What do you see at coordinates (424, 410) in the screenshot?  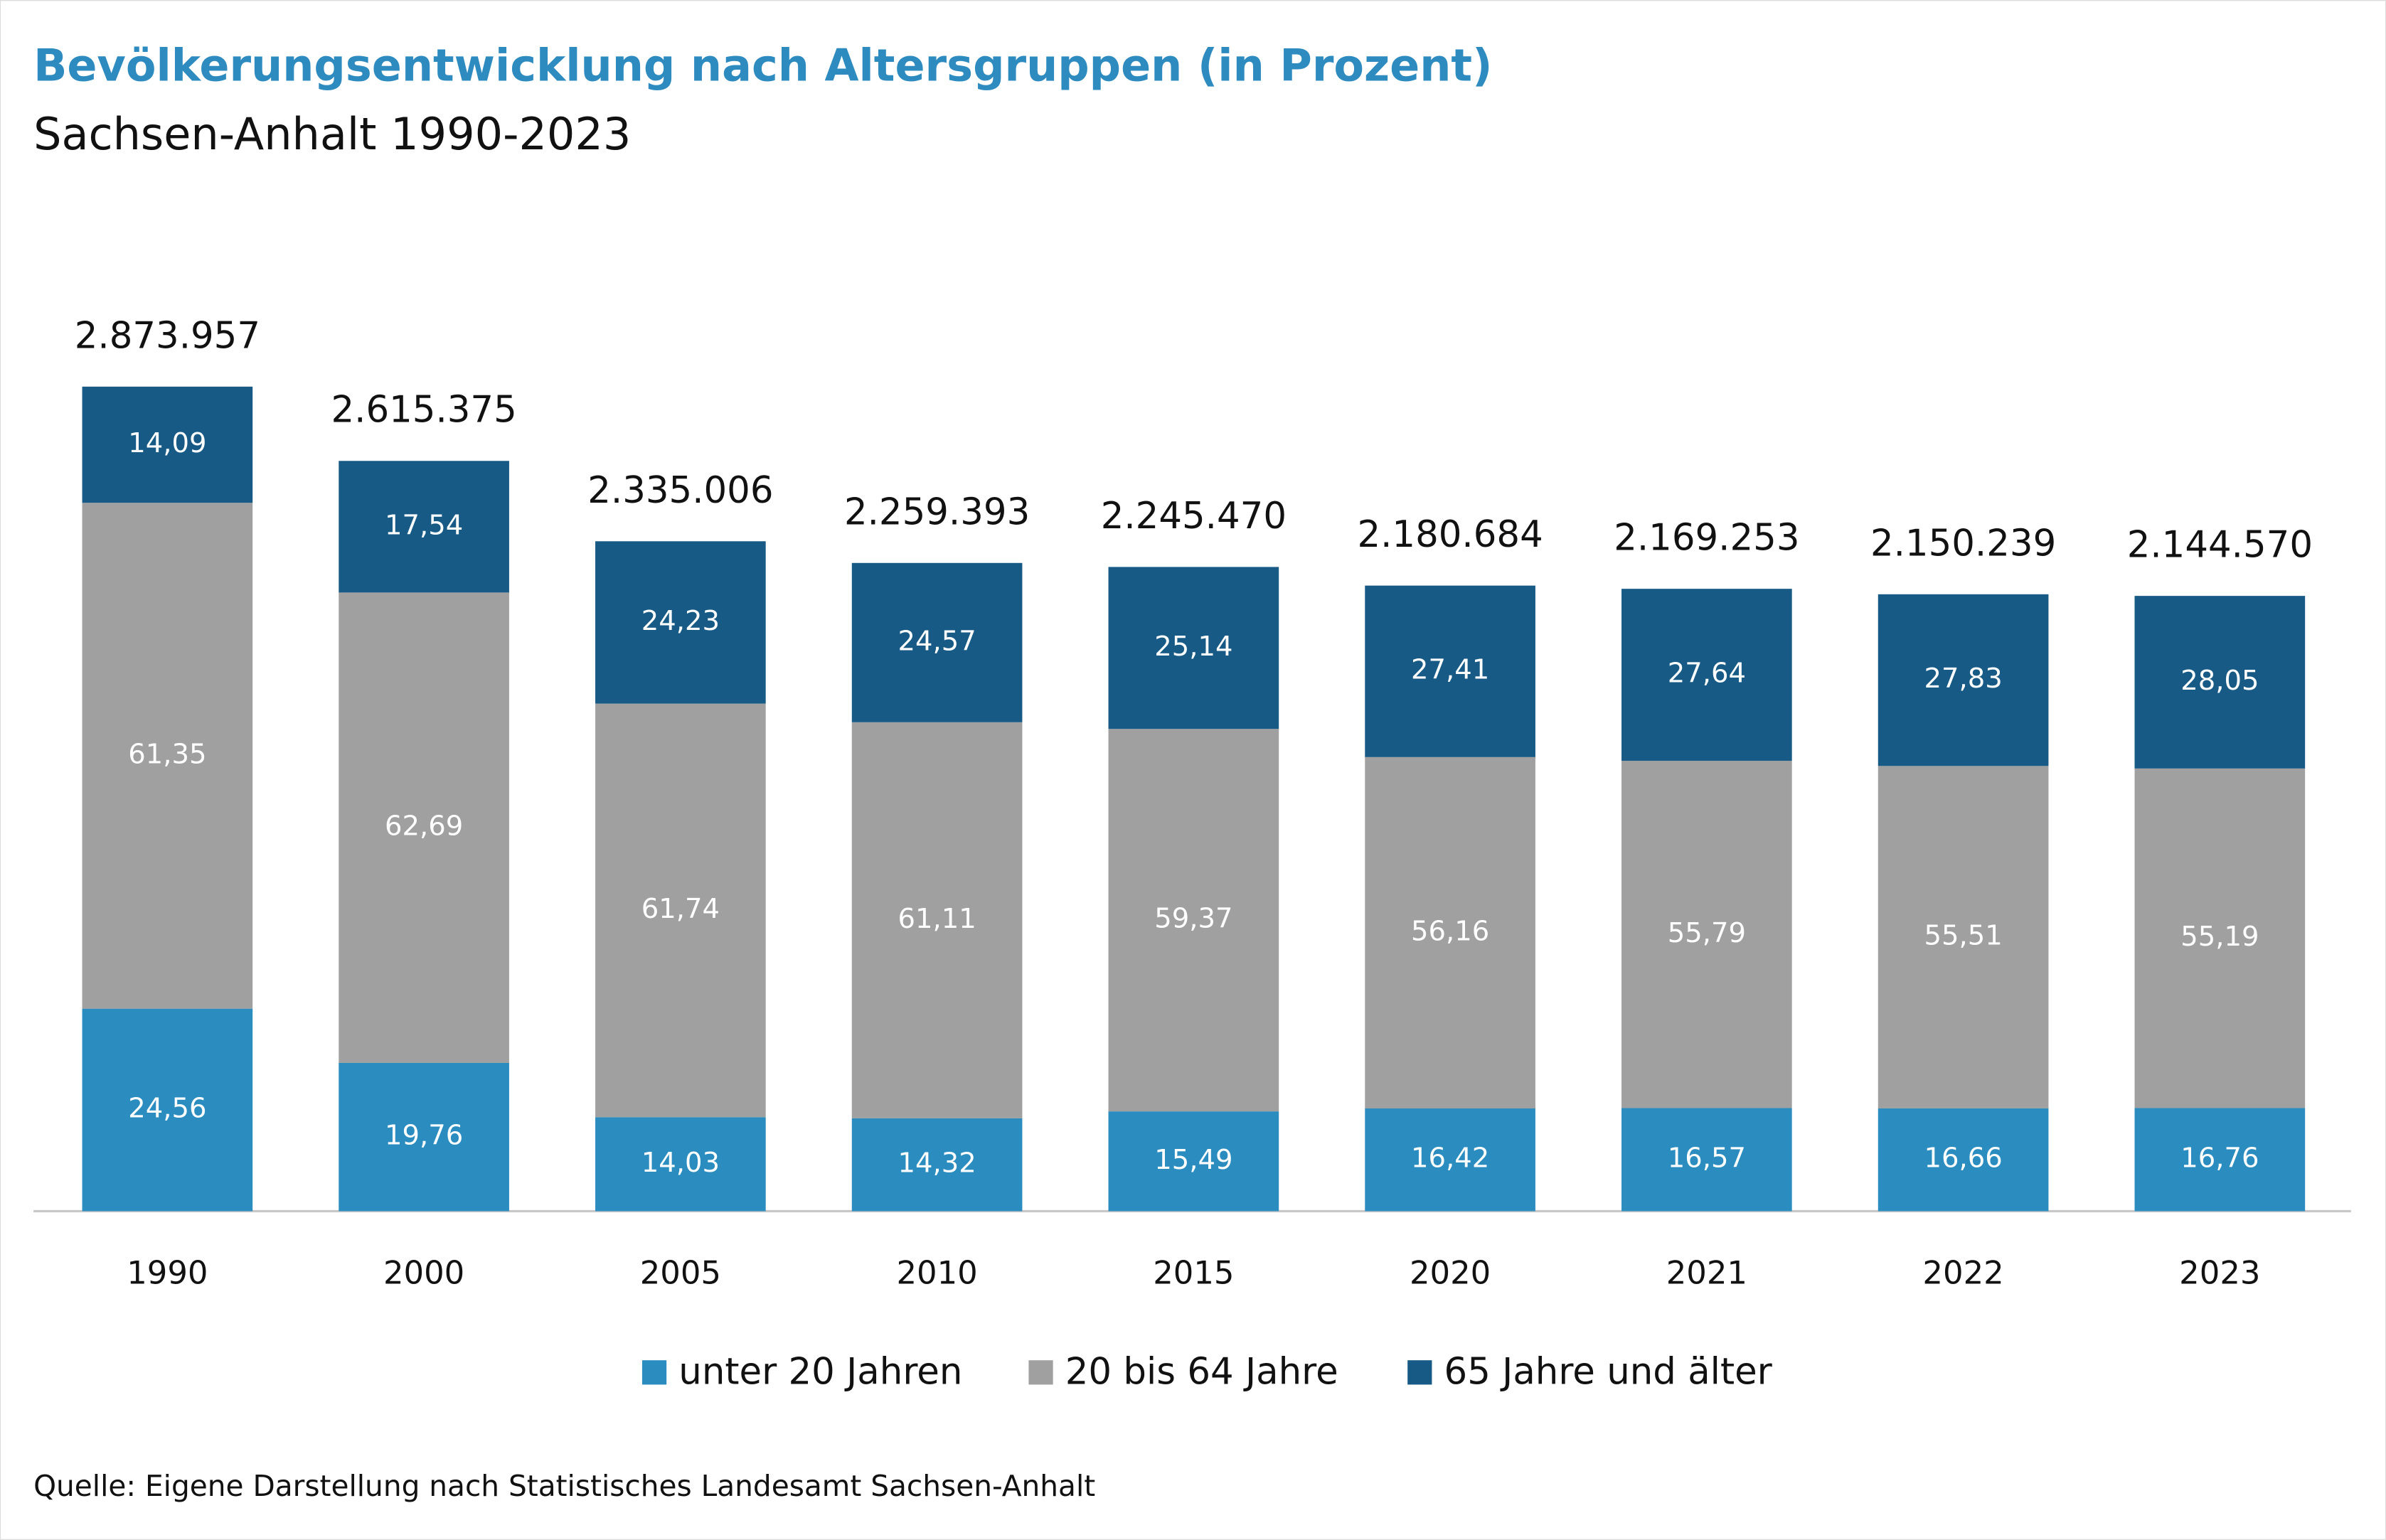 I see `total-label: 2.615.375` at bounding box center [424, 410].